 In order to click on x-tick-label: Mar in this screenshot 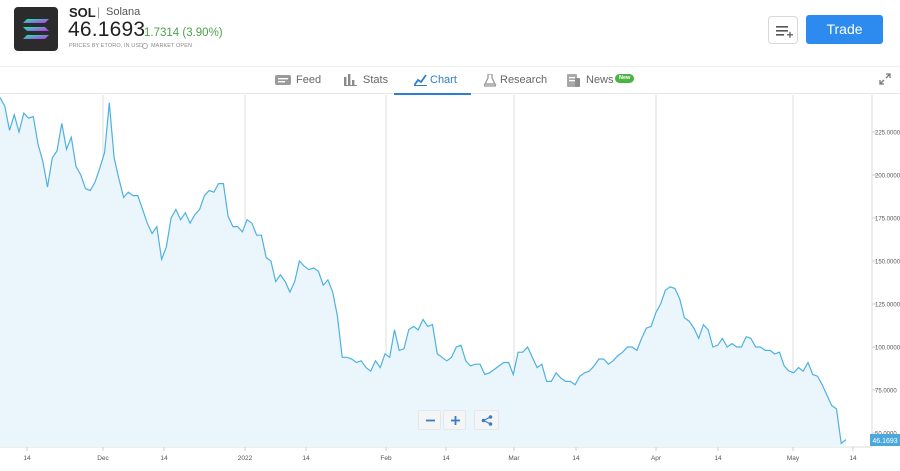, I will do `click(514, 458)`.